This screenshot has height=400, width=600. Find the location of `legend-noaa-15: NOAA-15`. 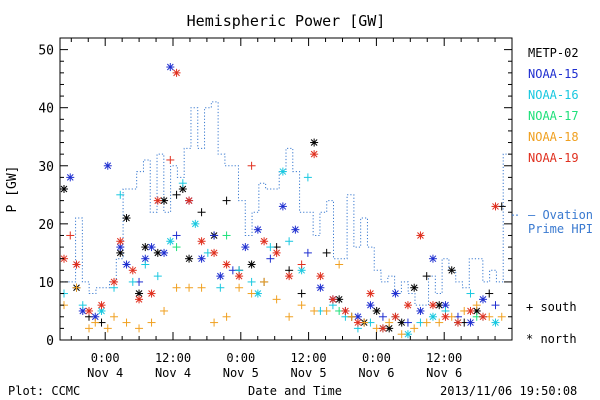

legend-noaa-15: NOAA-15 is located at coordinates (553, 74).